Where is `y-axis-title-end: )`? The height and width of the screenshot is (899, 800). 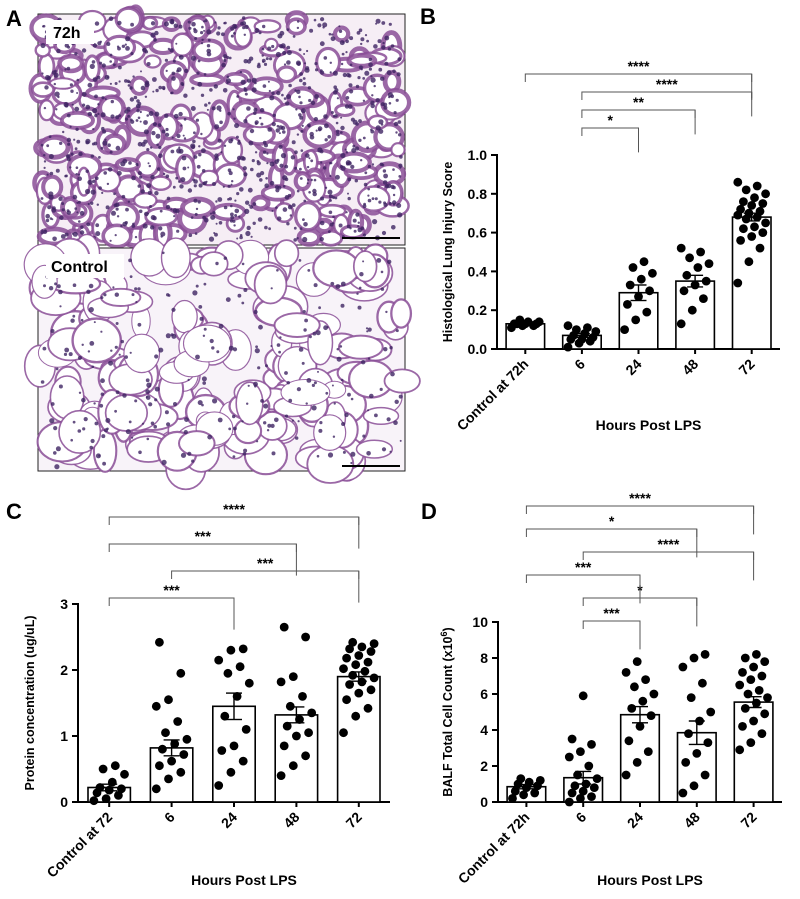 y-axis-title-end: ) is located at coordinates (448, 629).